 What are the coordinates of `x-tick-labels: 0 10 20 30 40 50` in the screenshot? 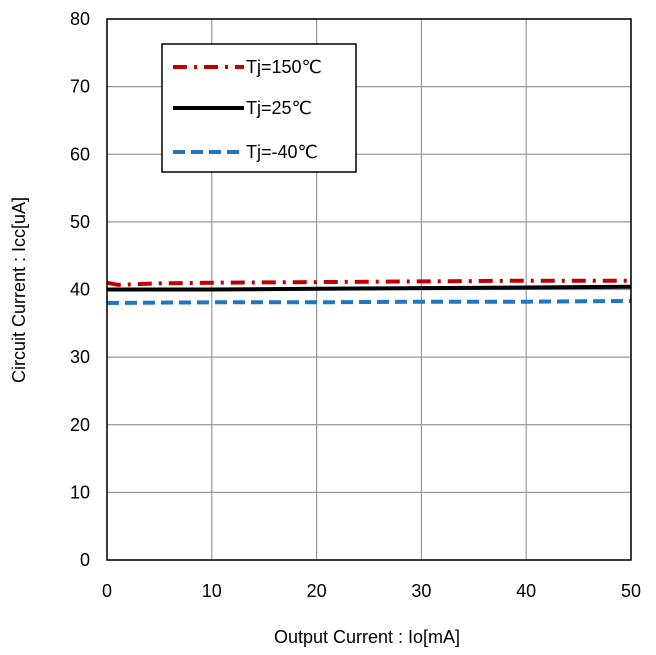 It's located at (371, 591).